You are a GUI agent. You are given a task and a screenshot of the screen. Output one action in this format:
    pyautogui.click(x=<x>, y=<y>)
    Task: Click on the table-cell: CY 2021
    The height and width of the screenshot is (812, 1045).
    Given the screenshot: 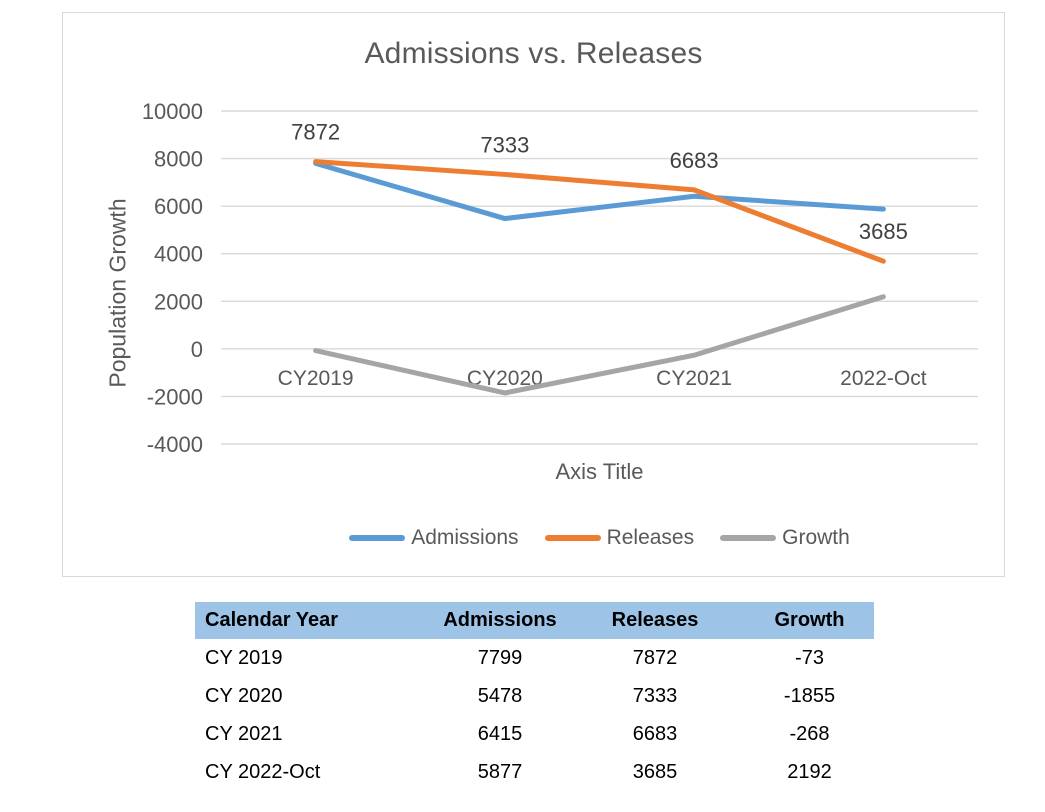 What is the action you would take?
    pyautogui.click(x=315, y=734)
    